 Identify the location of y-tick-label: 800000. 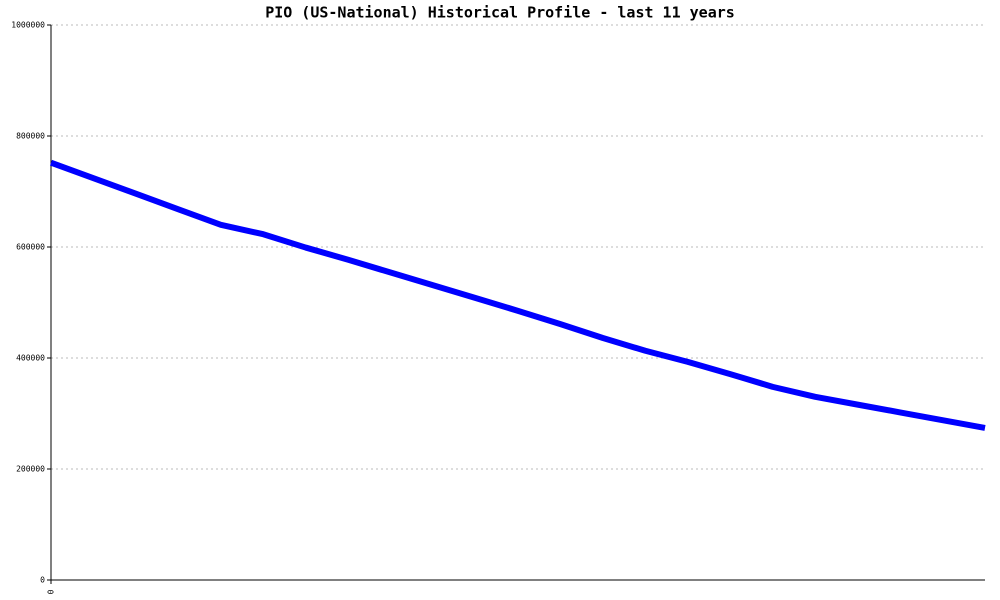
(30, 136).